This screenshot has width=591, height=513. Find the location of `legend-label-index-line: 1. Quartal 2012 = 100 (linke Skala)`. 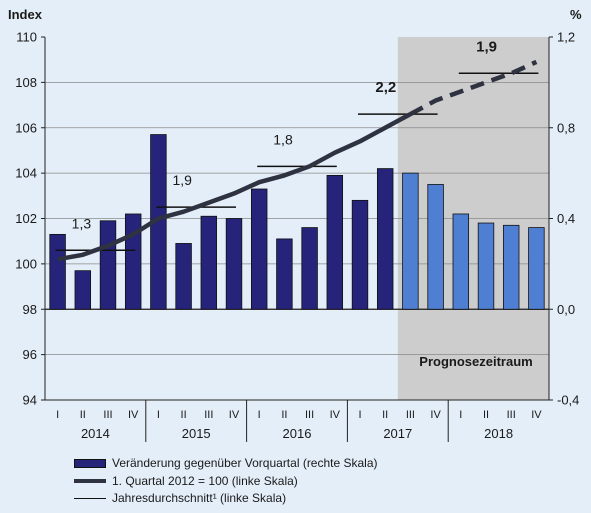

legend-label-index-line: 1. Quartal 2012 = 100 (linke Skala) is located at coordinates (205, 480).